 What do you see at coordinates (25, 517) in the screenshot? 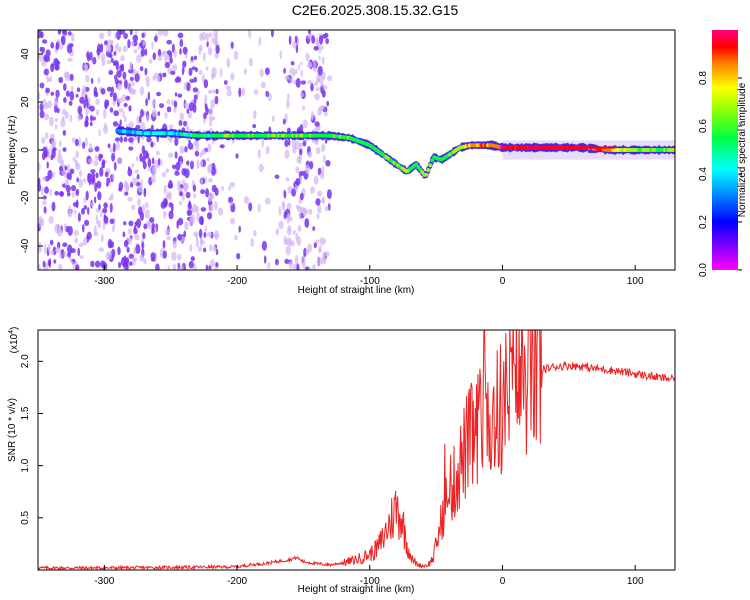
I see `y-tick-label: 0.5` at bounding box center [25, 517].